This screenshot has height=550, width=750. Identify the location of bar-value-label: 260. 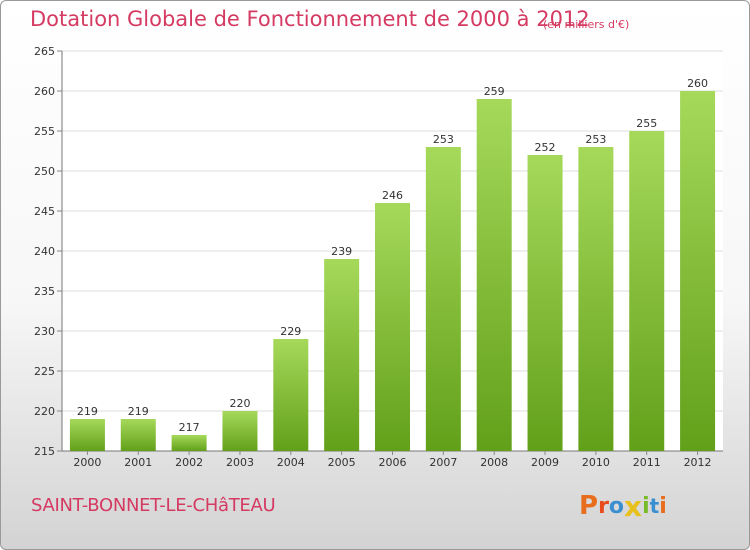
(697, 83).